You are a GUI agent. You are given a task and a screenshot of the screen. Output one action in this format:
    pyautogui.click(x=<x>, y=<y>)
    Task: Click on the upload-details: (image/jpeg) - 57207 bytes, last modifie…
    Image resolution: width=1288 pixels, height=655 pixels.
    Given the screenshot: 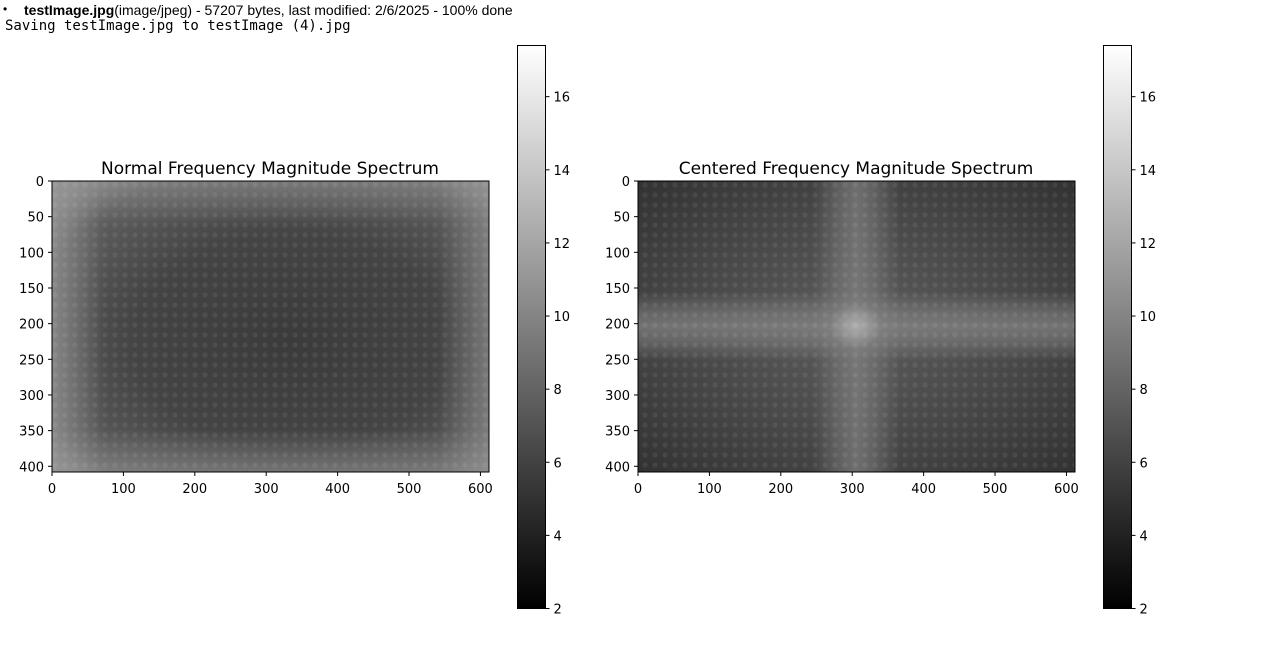 What is the action you would take?
    pyautogui.click(x=313, y=10)
    